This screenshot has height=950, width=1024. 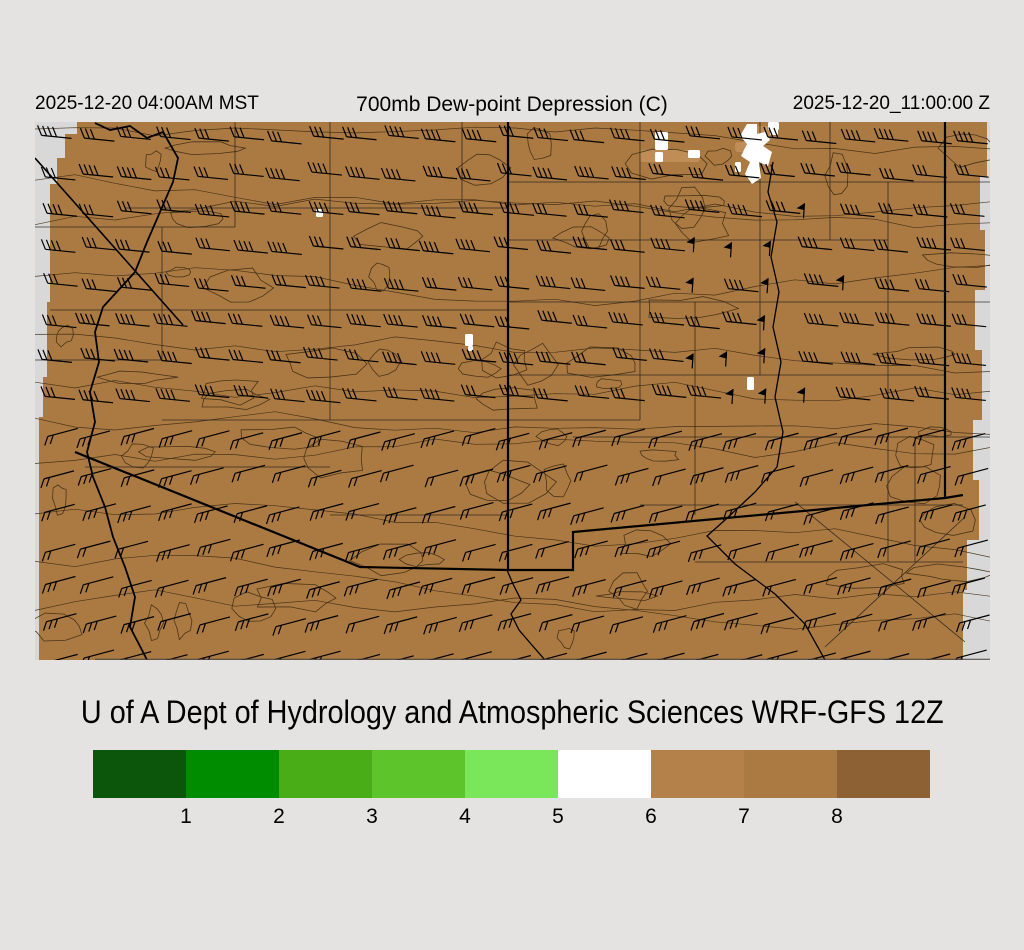 I want to click on colorbar-tick-label: 2, so click(x=279, y=816).